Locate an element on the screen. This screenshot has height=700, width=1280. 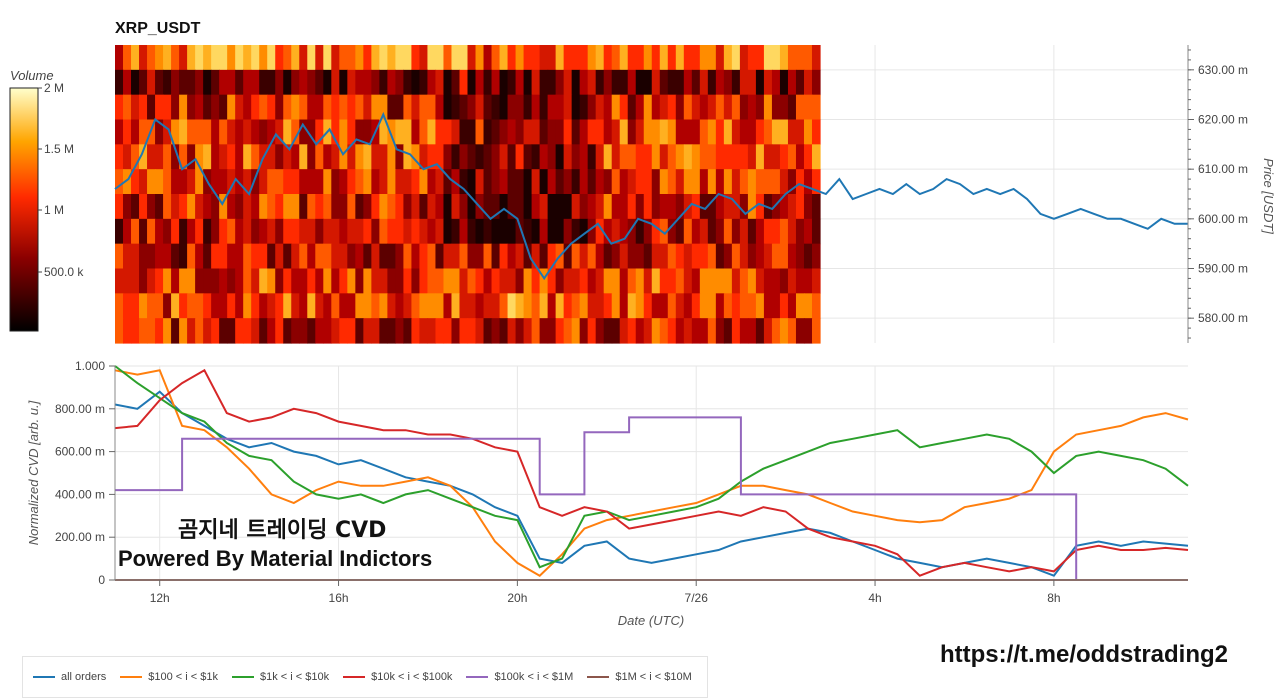
y-axis-label: Normalized CVD [arb. u.] is located at coordinates (33, 472).